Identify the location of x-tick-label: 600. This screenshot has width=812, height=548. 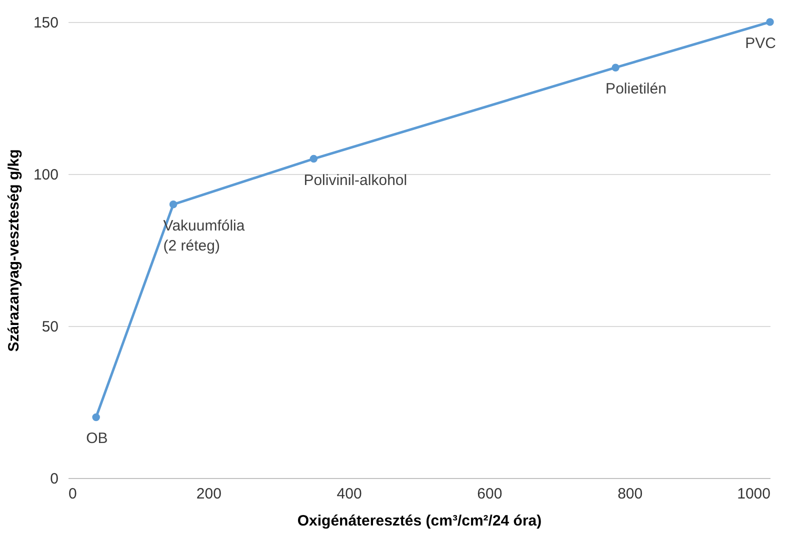
(489, 494).